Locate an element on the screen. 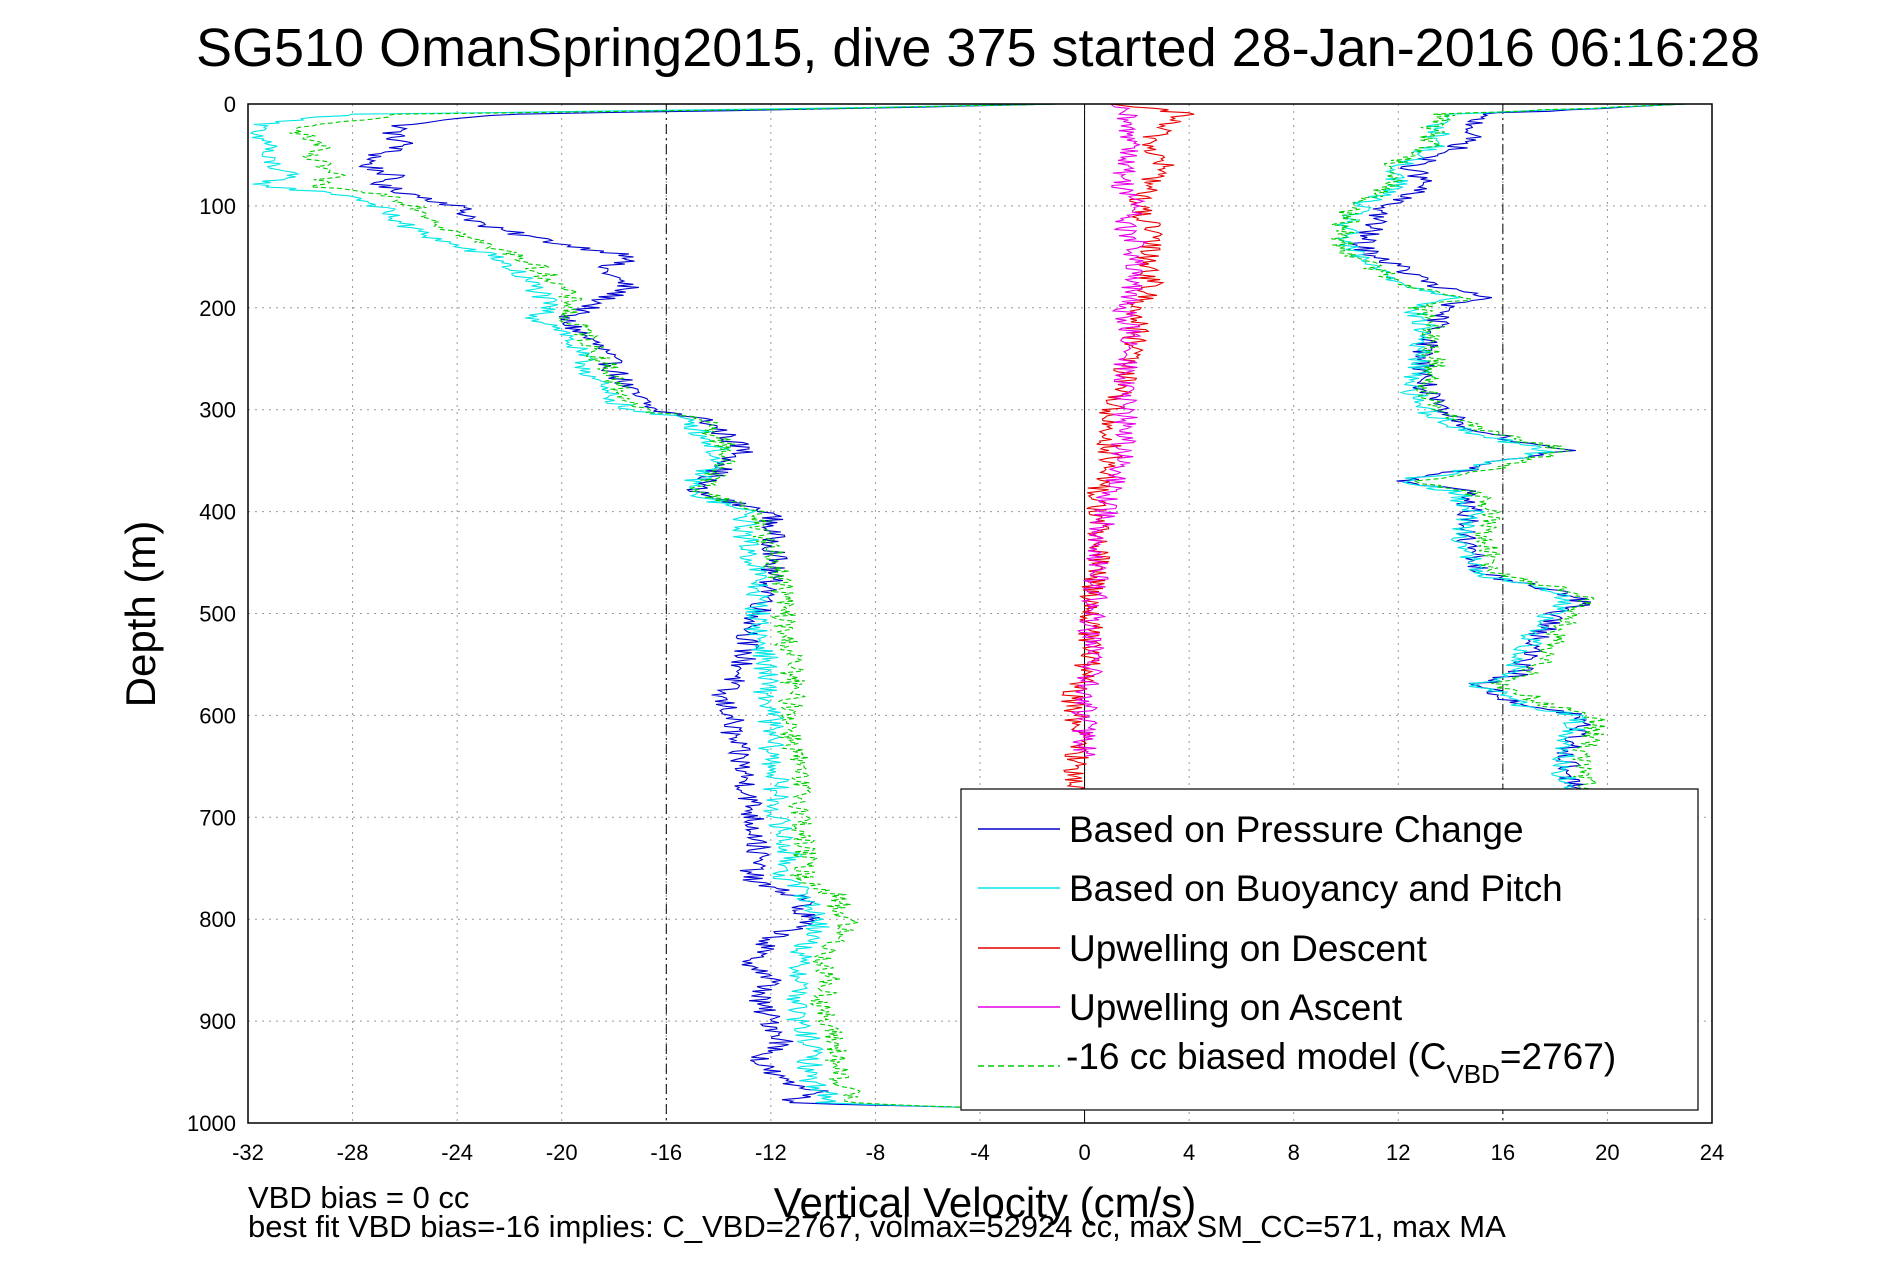 Image resolution: width=1891 pixels, height=1262 pixels. x-tick-label-8: 0 is located at coordinates (1084, 1152).